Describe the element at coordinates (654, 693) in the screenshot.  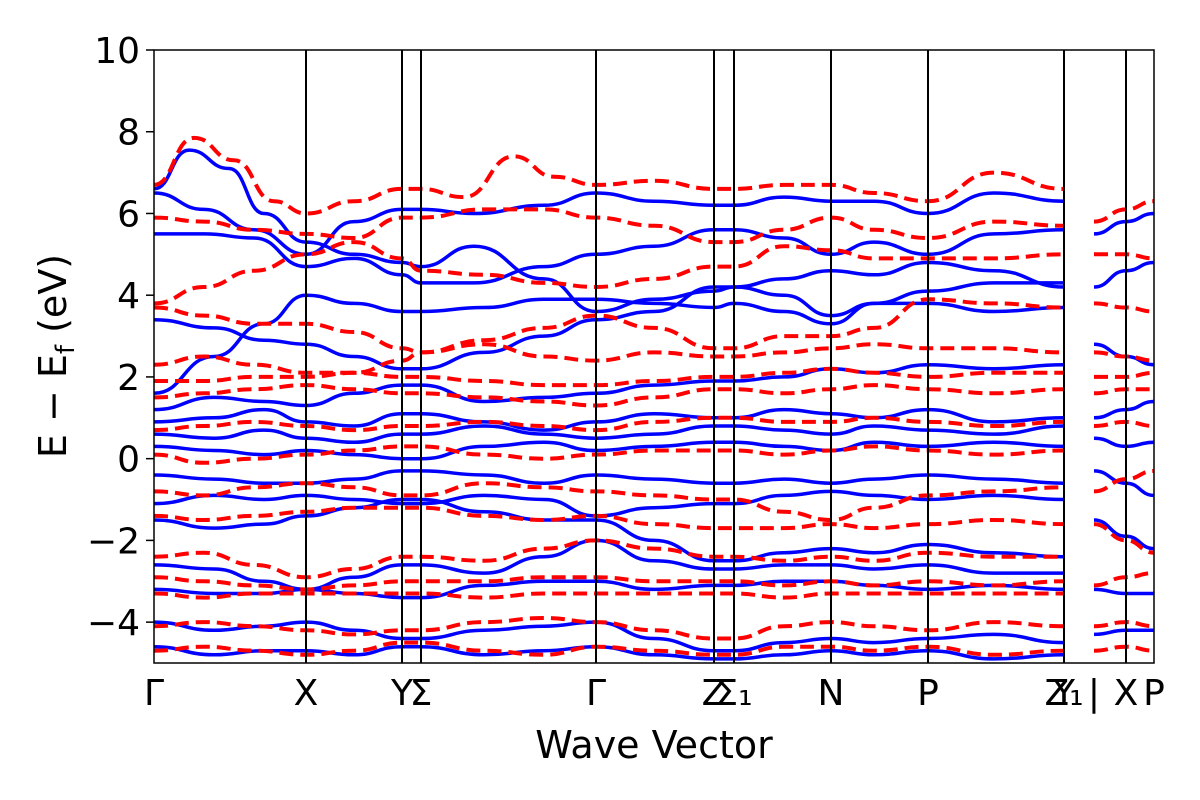
I see `x-axis-ticks: Γ X YΣ Γ ZΣ₁ N P YZ₁ | X P` at that location.